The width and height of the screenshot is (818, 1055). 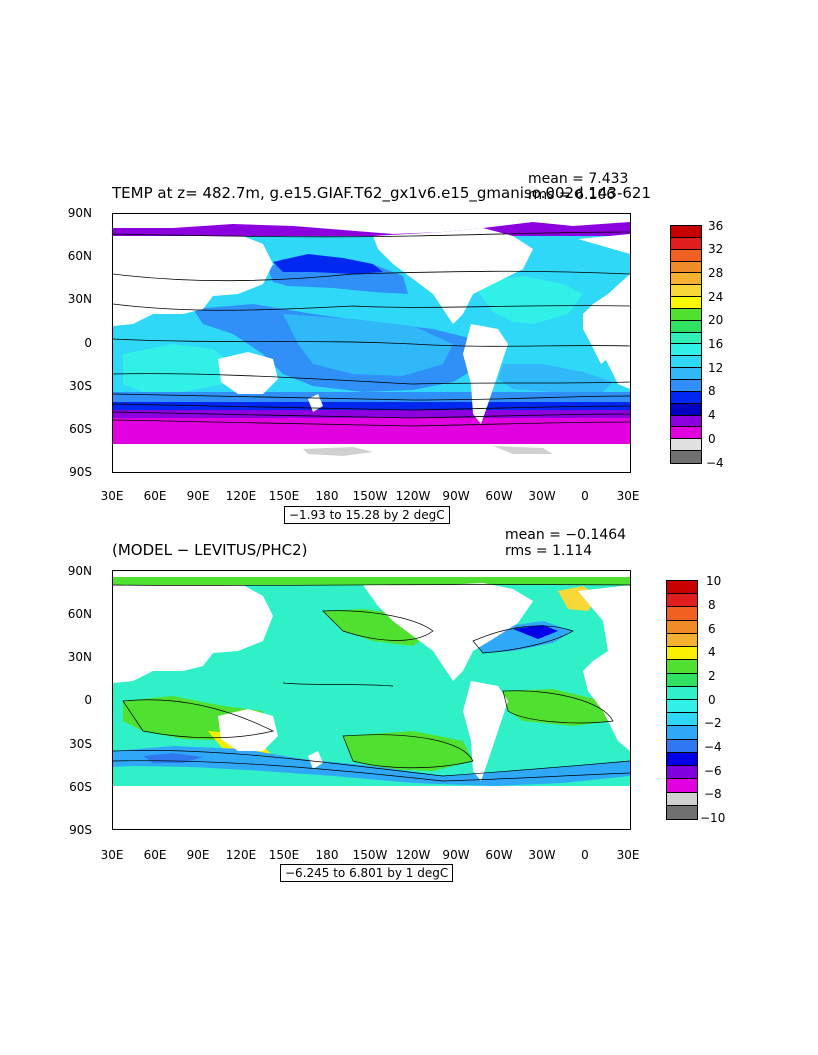 I want to click on panel-1-colorbar-cells, so click(x=686, y=344).